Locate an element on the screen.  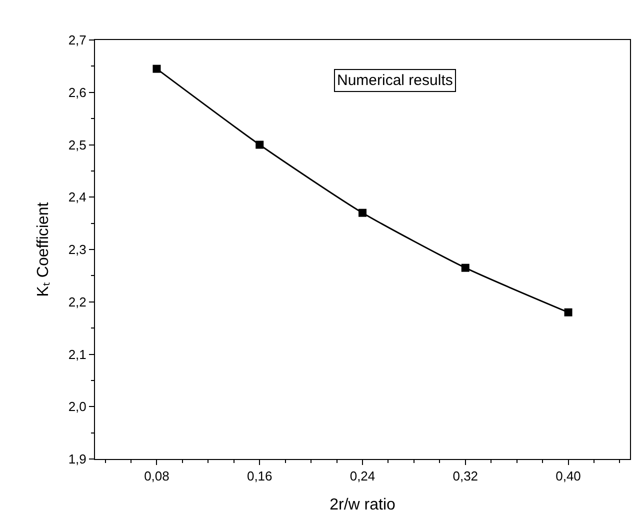
y-tick-label: 2,1 is located at coordinates (77, 354).